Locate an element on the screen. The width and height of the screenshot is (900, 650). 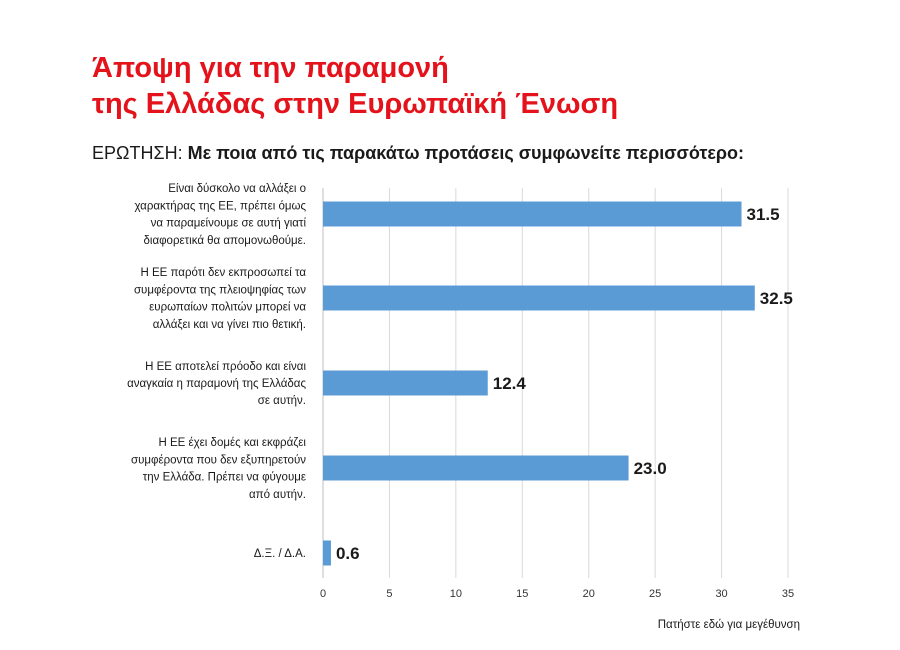
category-label-line: την Ελλάδα. Πρέπει να φύγουμε is located at coordinates (224, 478).